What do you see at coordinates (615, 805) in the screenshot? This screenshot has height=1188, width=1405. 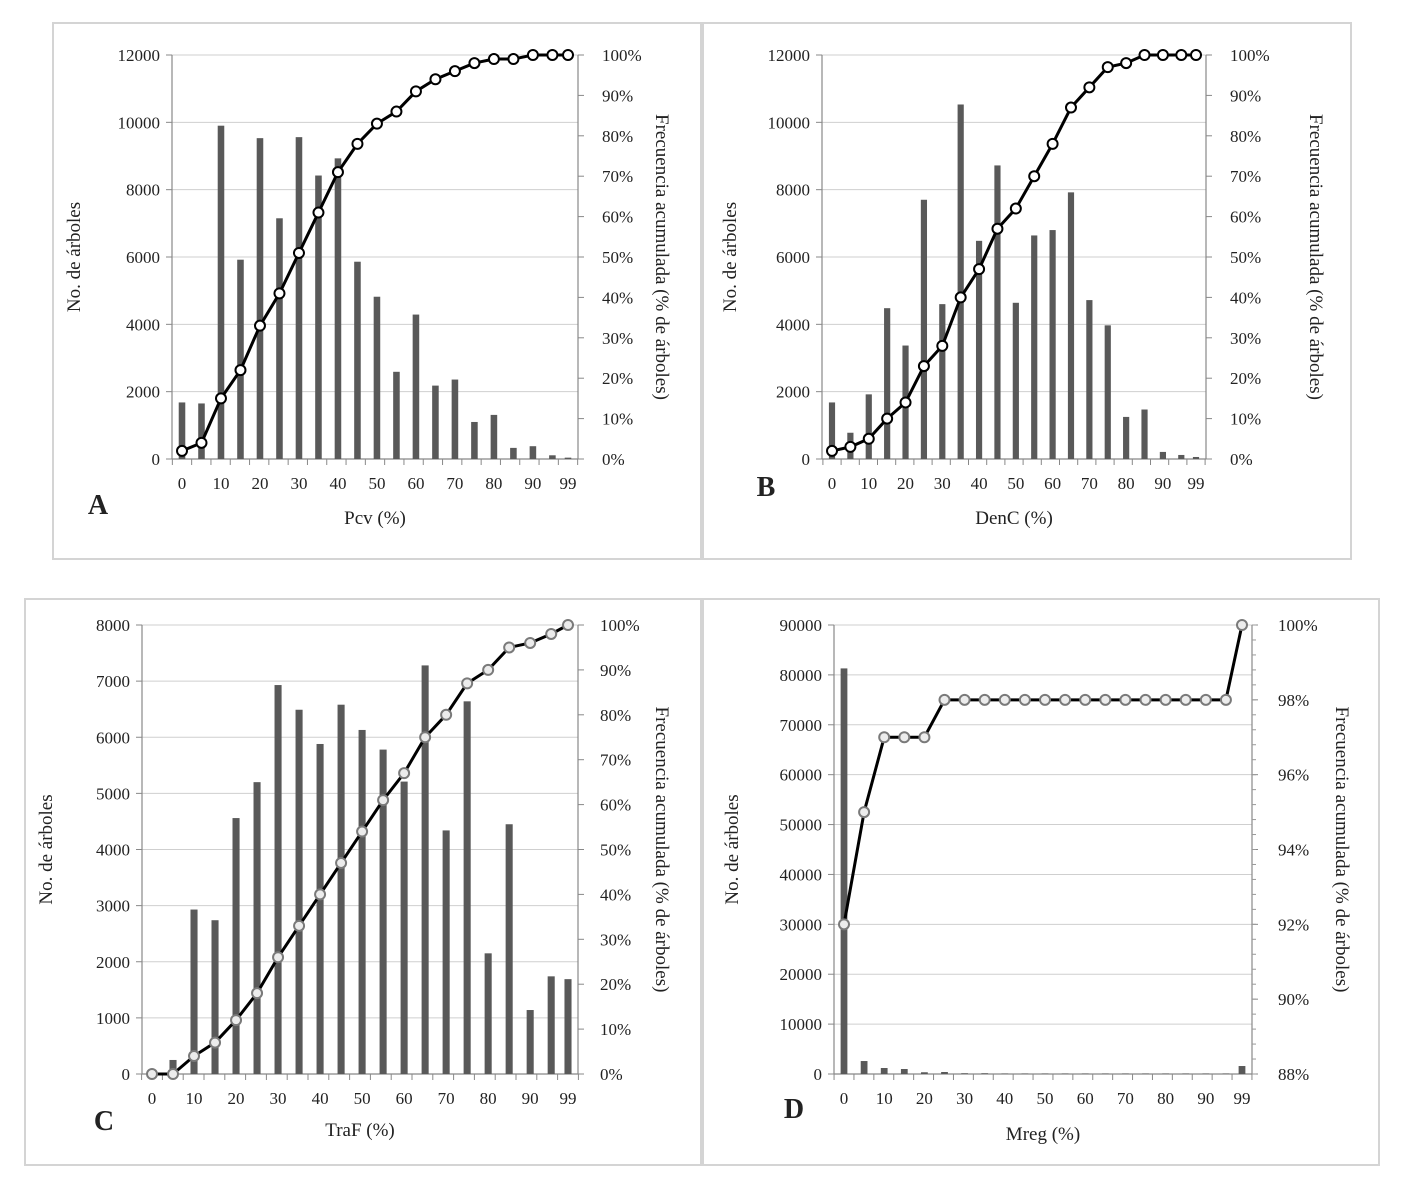 I see `y2-tick-label: 60%` at bounding box center [615, 805].